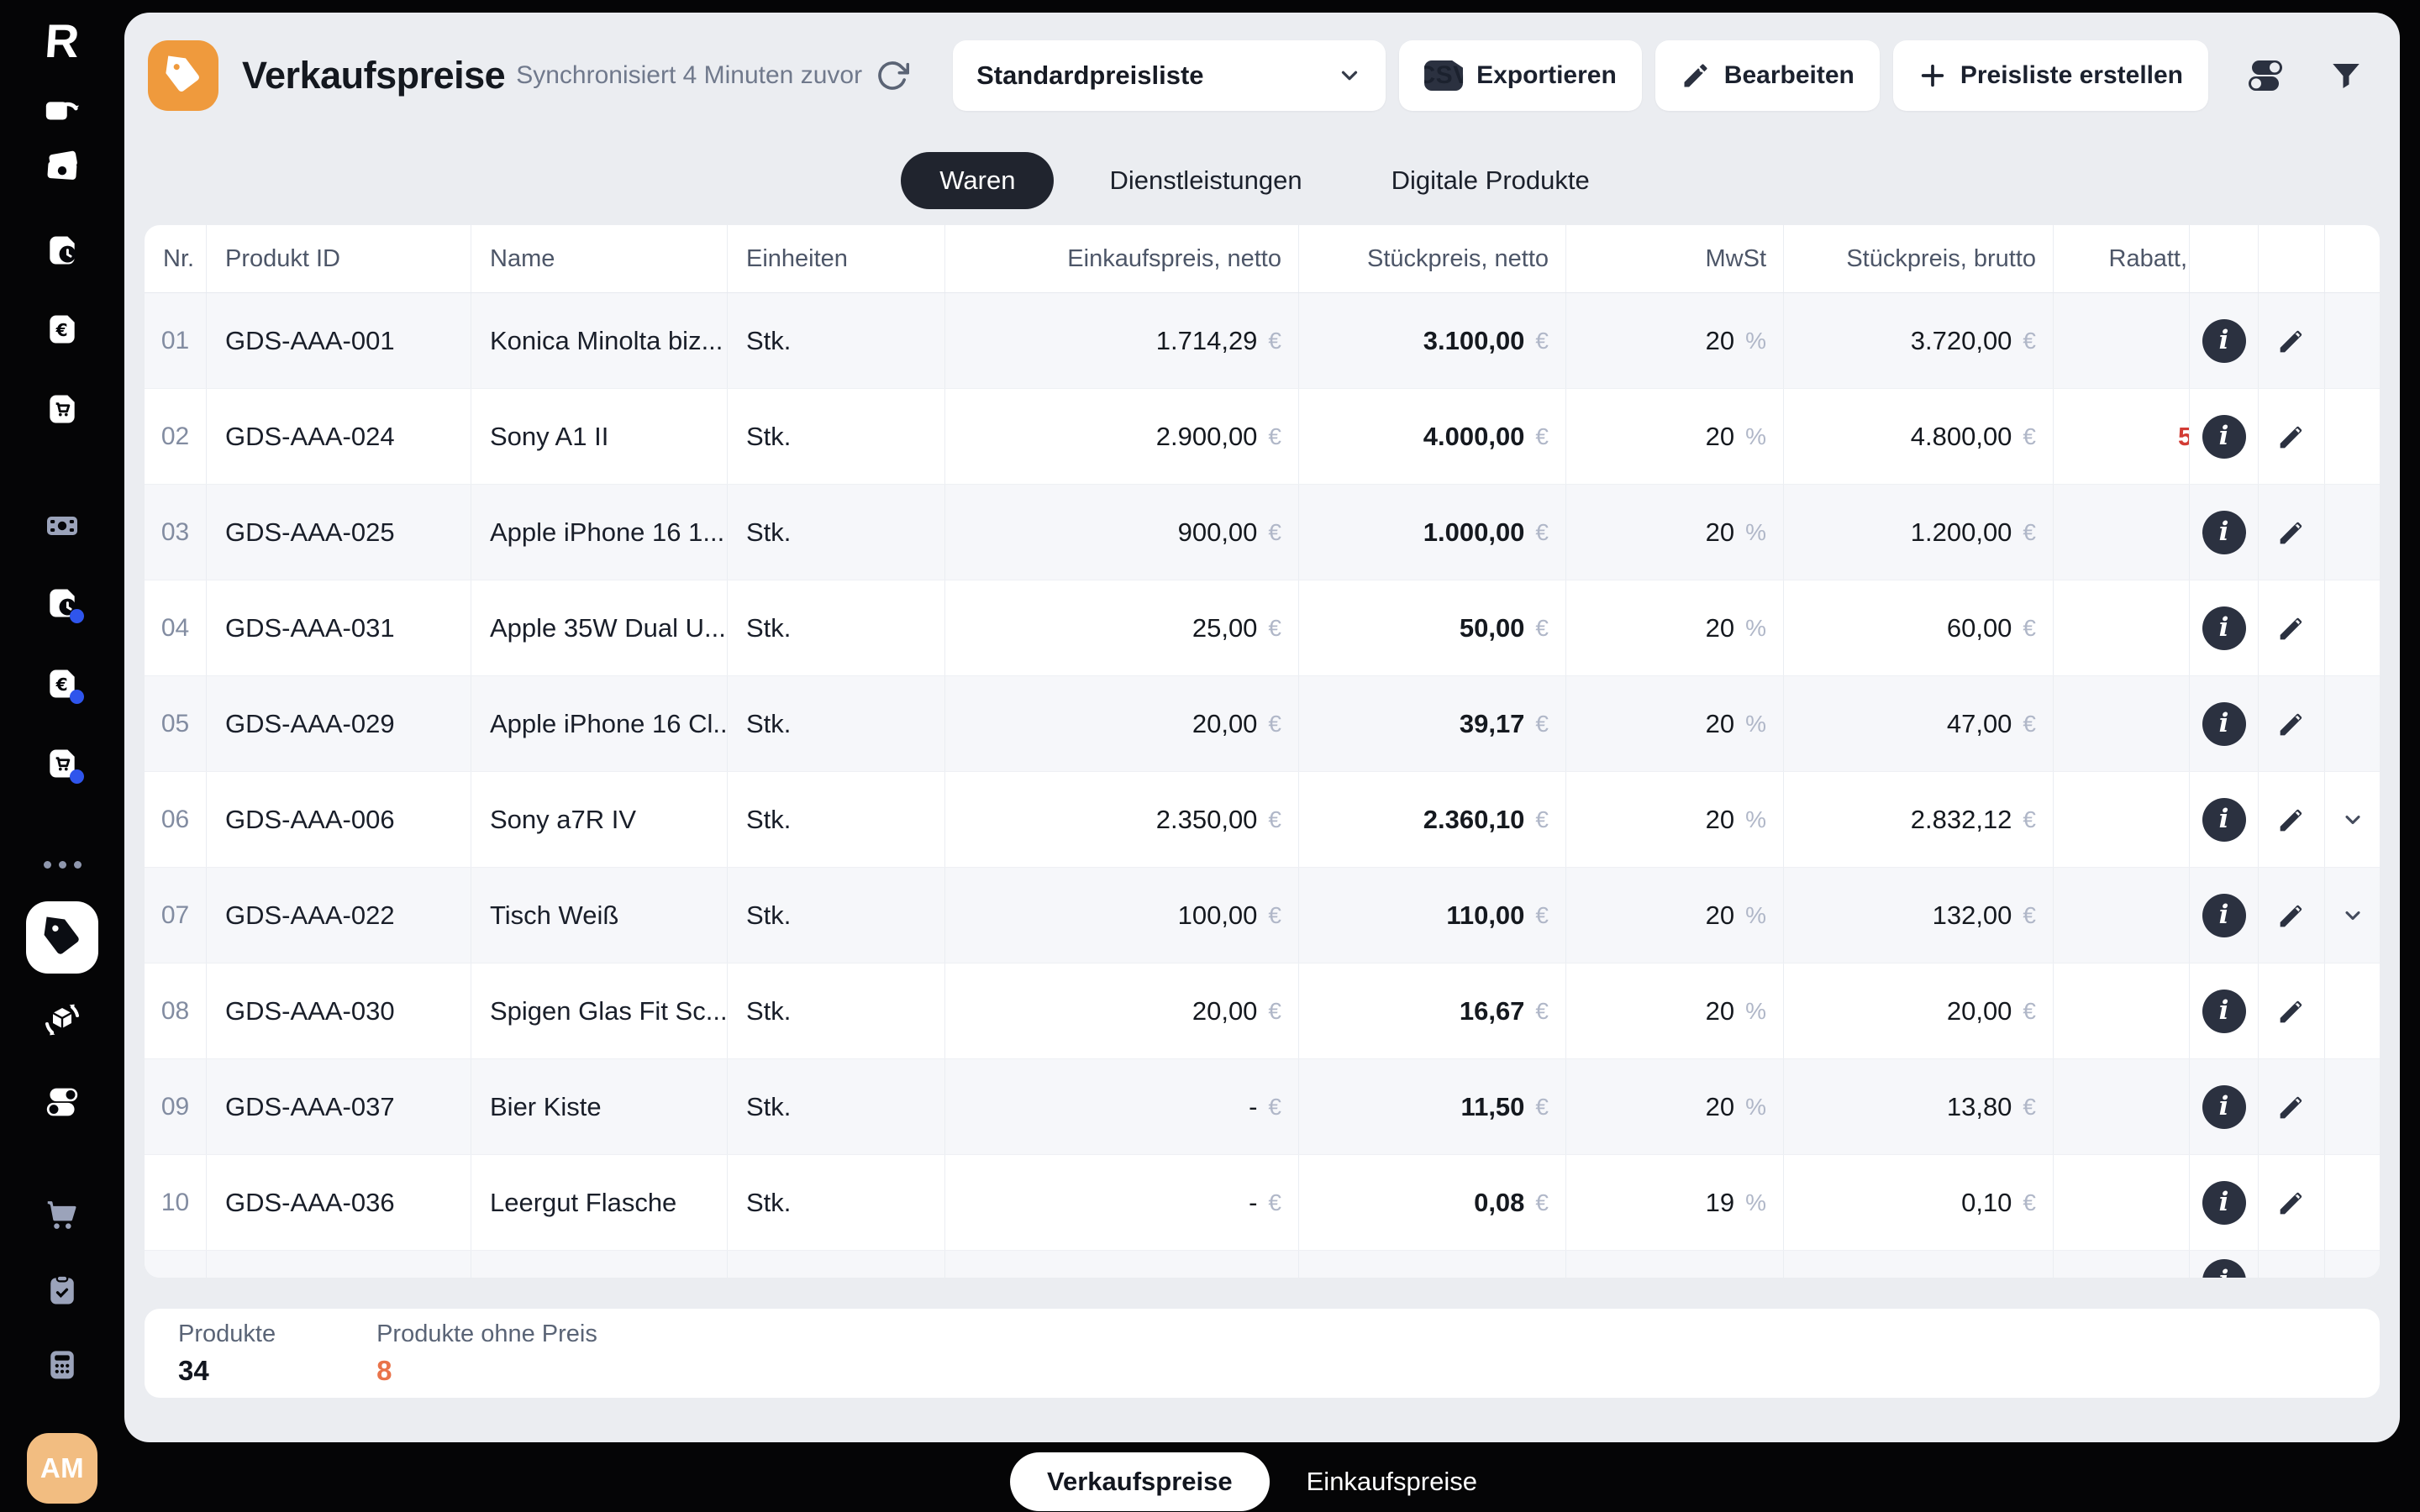 This screenshot has height=1512, width=2420. I want to click on toggle-einkaufspreise: Einkaufspreise, so click(1391, 1481).